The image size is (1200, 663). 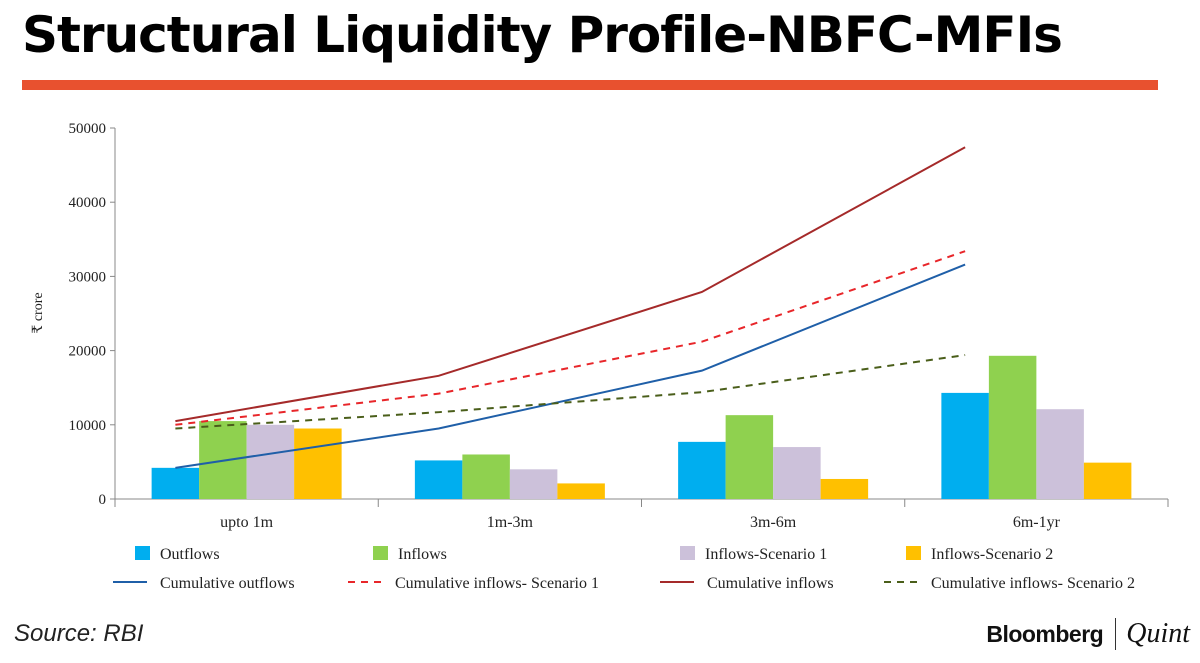 I want to click on y-tick-label: 50000, so click(x=88, y=129).